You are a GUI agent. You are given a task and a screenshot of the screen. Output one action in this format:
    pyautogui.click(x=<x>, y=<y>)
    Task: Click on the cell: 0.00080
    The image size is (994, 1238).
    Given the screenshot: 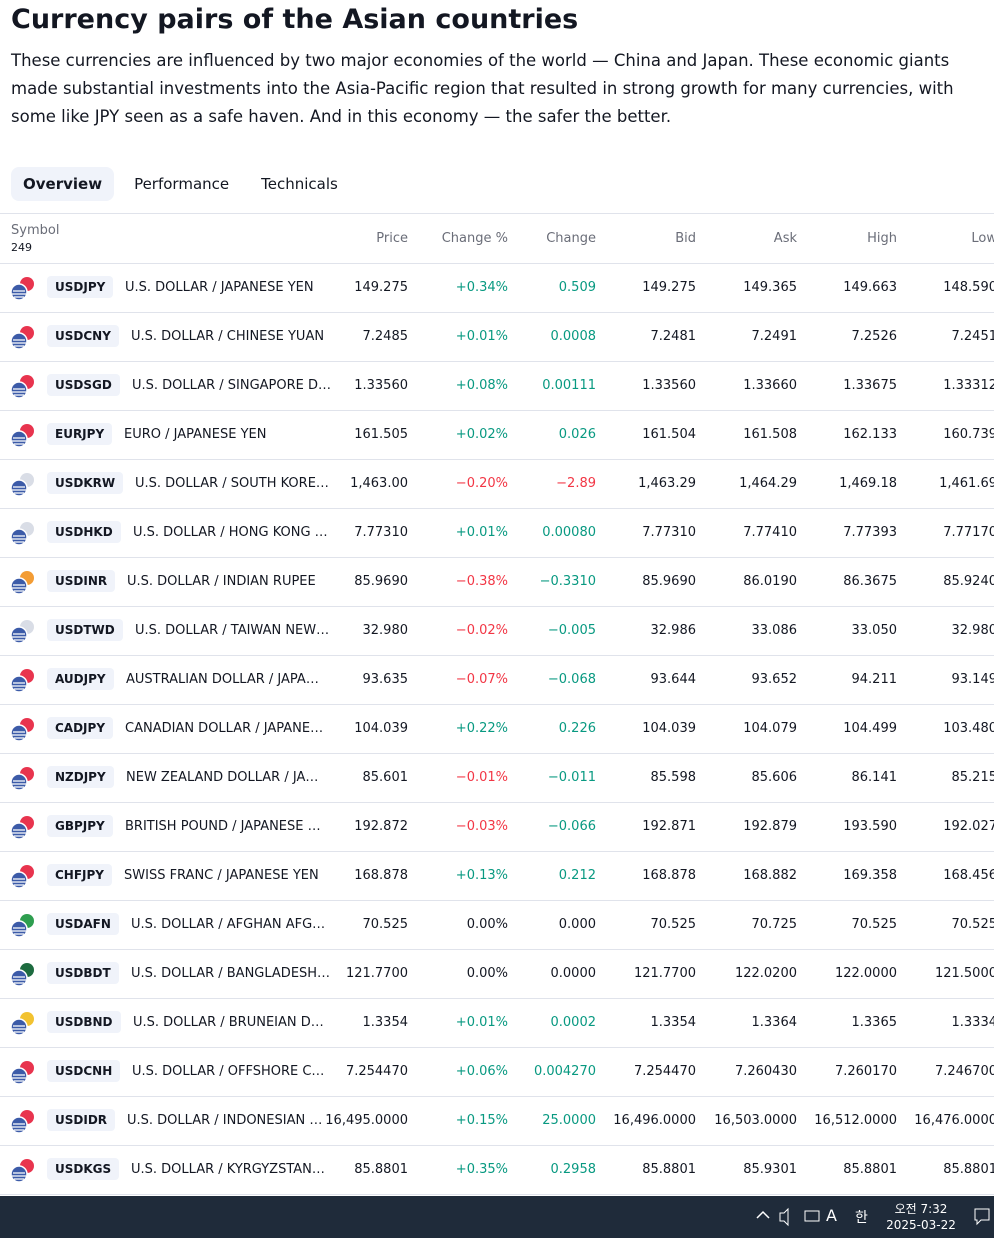 What is the action you would take?
    pyautogui.click(x=569, y=532)
    